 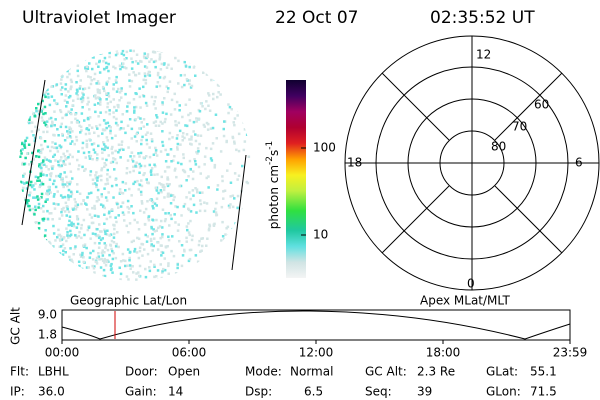 What do you see at coordinates (316, 353) in the screenshot?
I see `time-label: 12:00` at bounding box center [316, 353].